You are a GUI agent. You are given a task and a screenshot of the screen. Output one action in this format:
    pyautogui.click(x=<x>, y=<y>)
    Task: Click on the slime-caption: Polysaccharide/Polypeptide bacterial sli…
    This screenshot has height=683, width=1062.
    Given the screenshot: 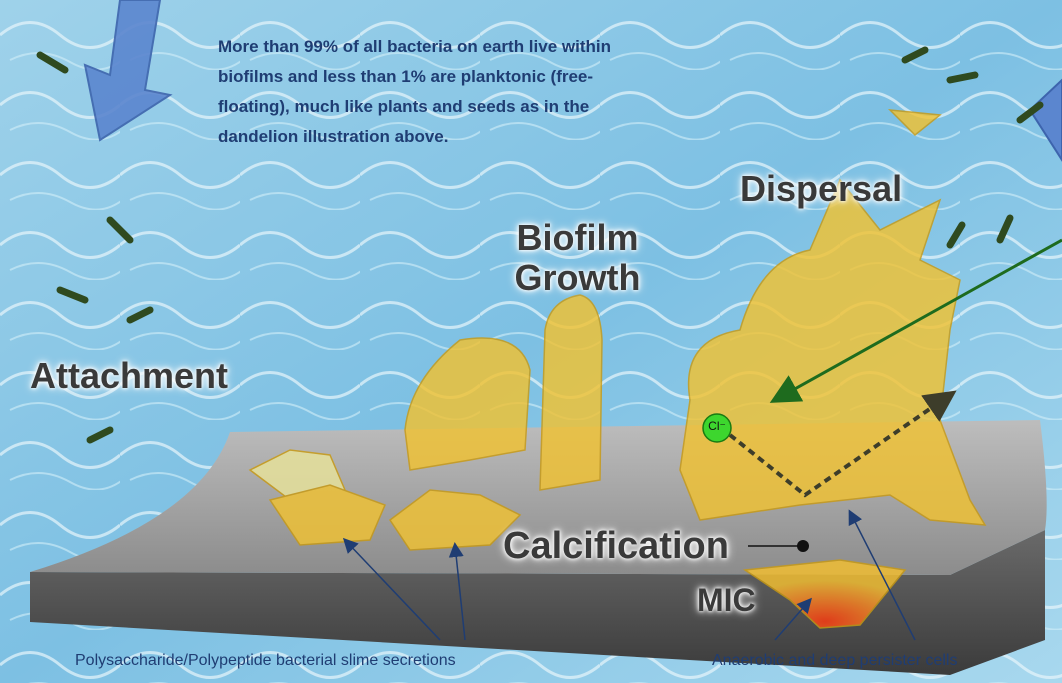 What is the action you would take?
    pyautogui.click(x=265, y=660)
    